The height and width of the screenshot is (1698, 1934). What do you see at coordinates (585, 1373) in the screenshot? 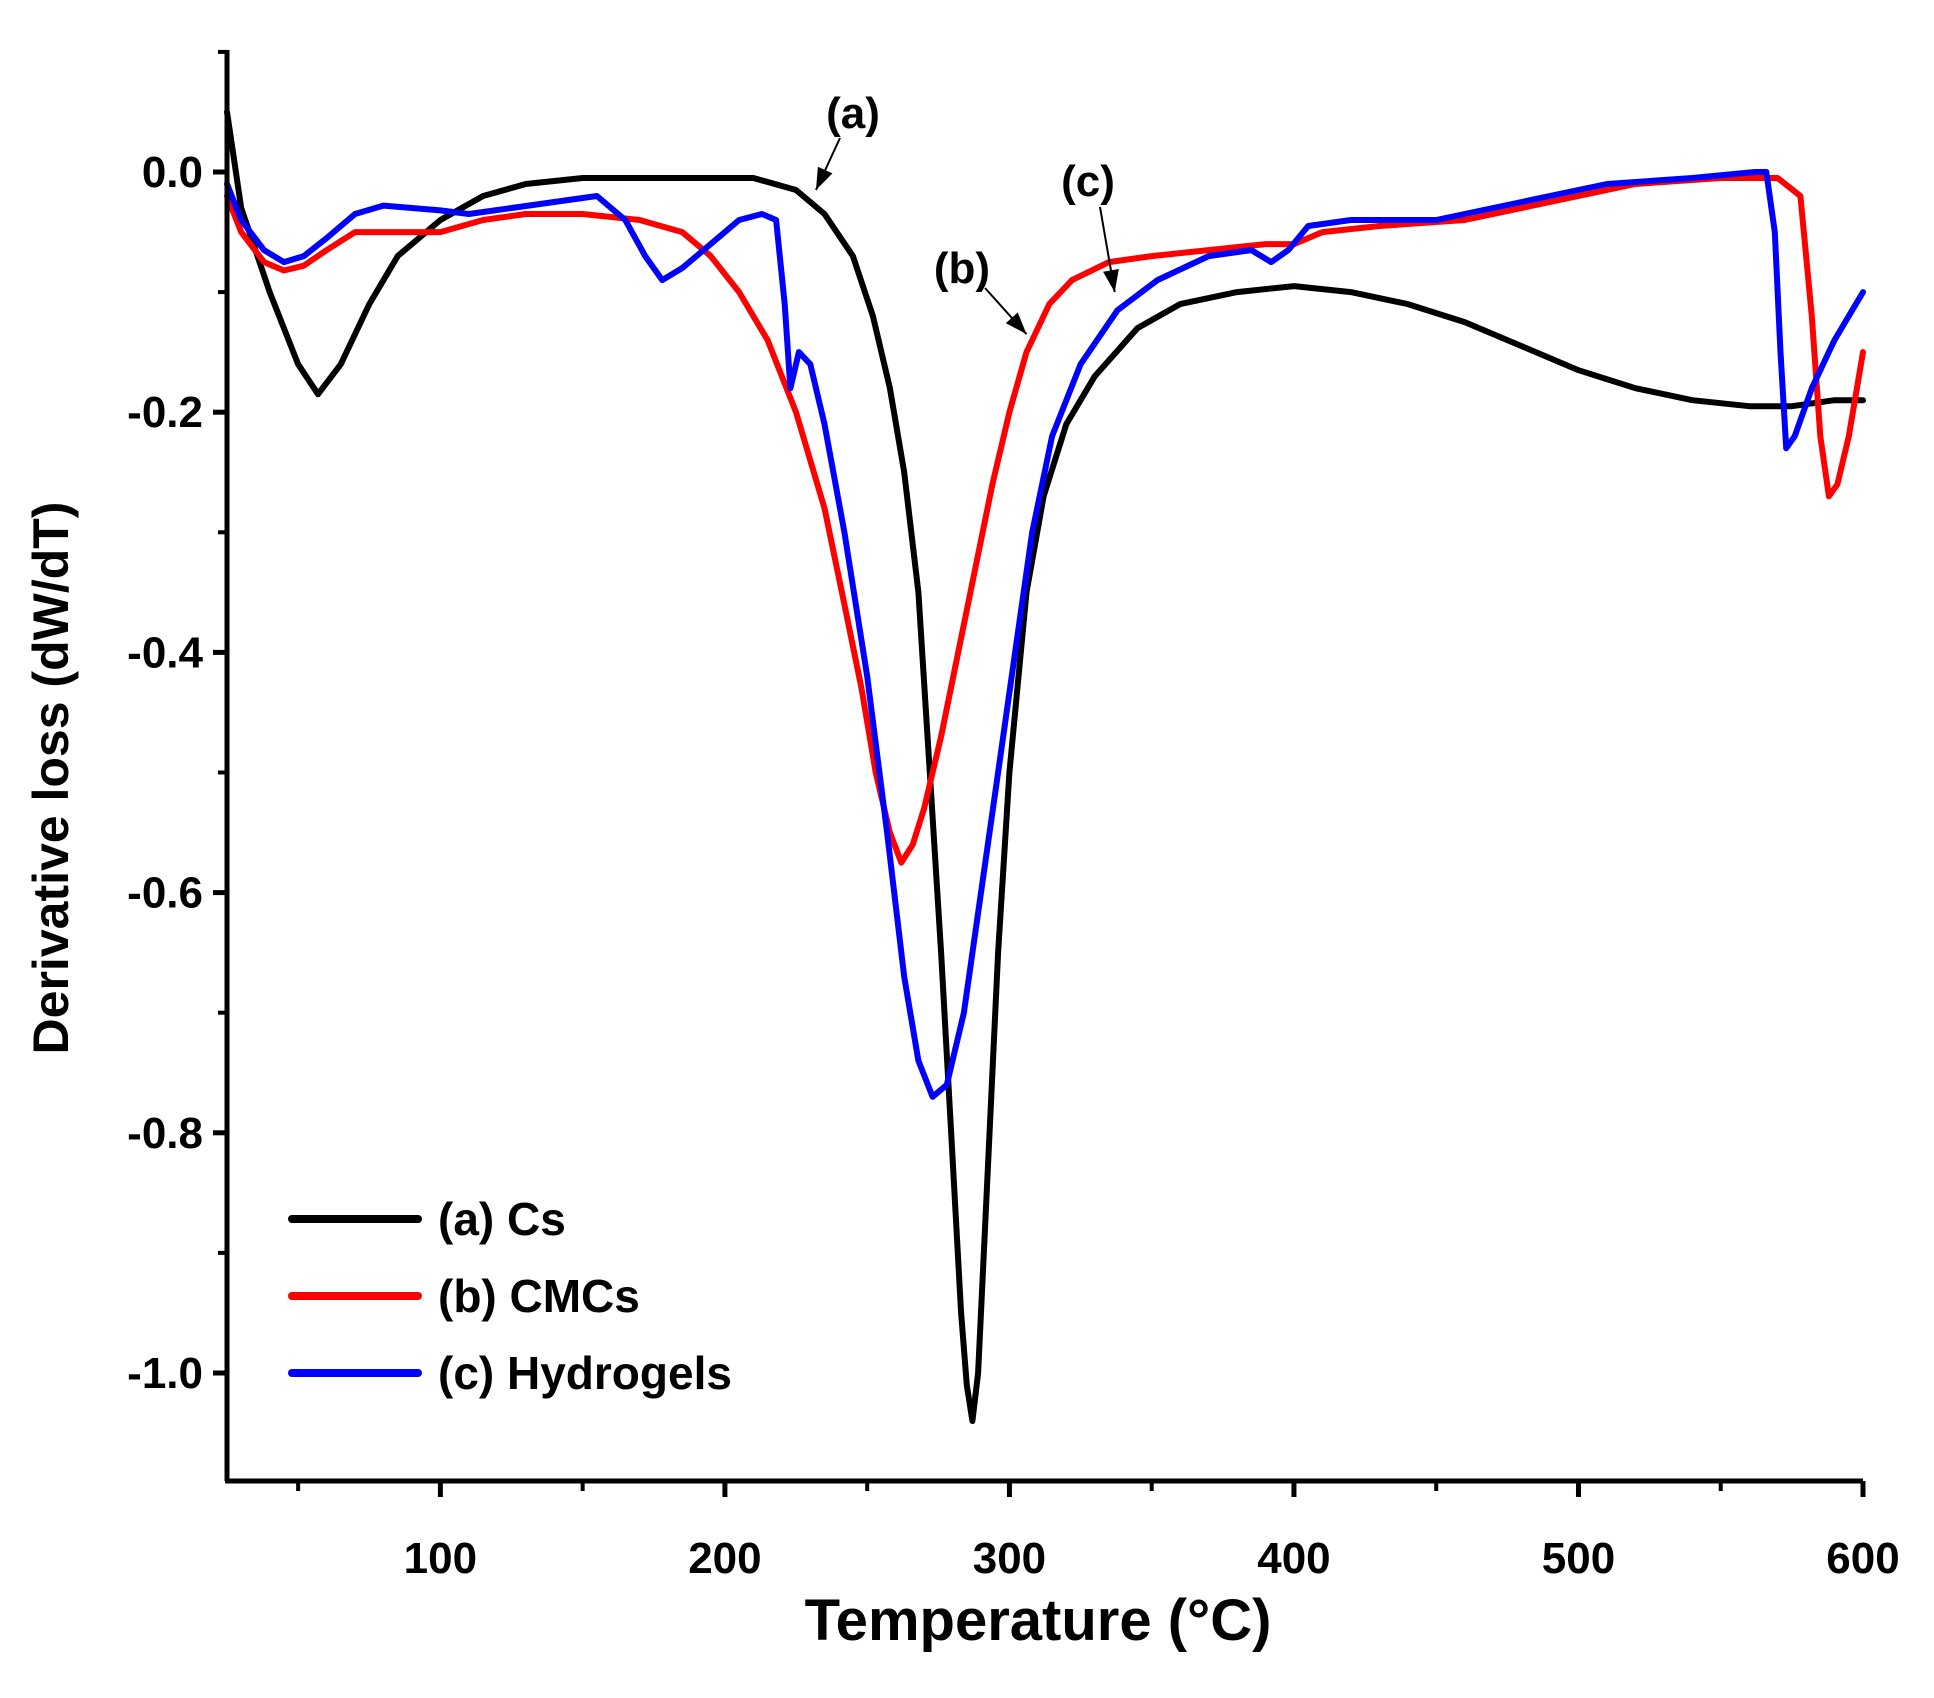
I see `legend-label: (c) Hydrogels` at bounding box center [585, 1373].